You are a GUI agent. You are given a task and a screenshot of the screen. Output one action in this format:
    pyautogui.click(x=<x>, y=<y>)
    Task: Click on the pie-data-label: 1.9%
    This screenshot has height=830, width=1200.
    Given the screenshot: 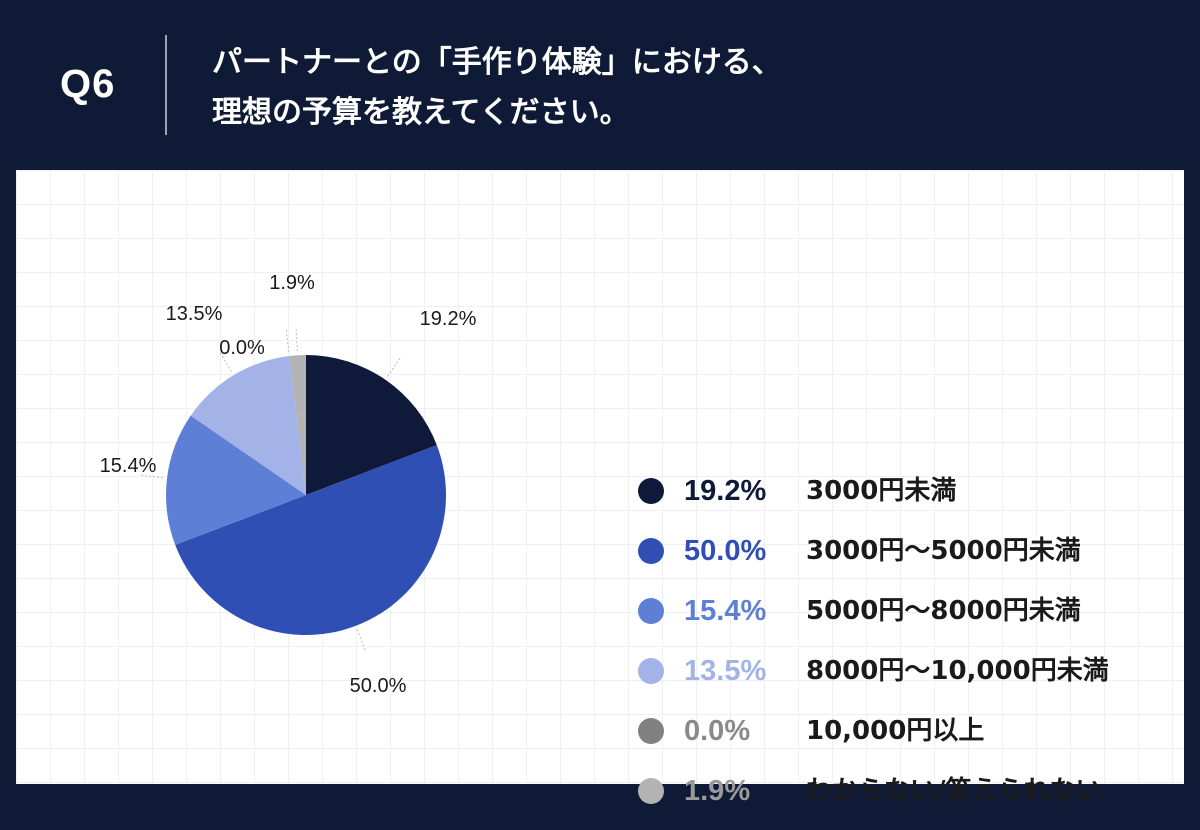 What is the action you would take?
    pyautogui.click(x=292, y=283)
    